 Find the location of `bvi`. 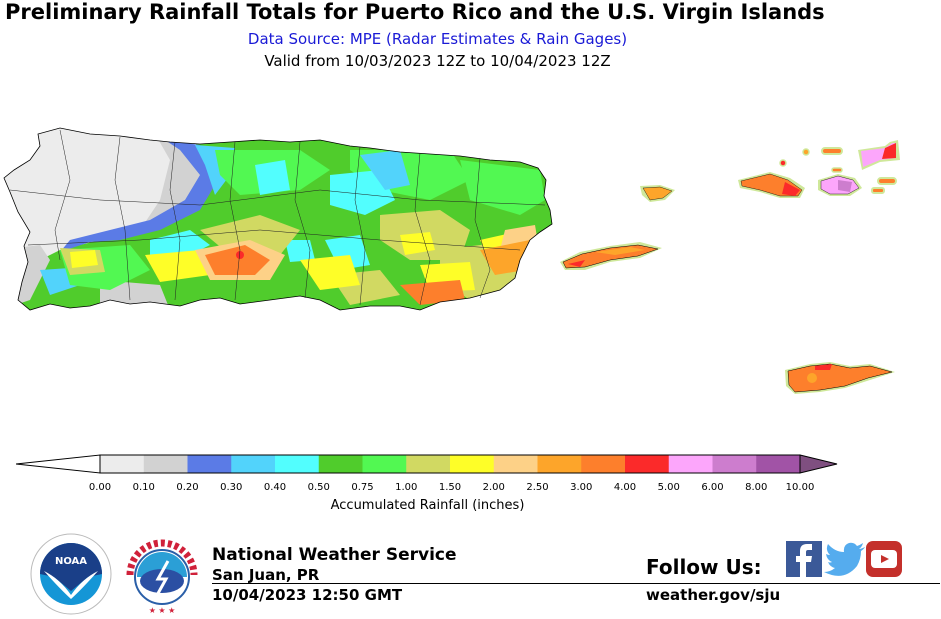

bvi is located at coordinates (839, 167).